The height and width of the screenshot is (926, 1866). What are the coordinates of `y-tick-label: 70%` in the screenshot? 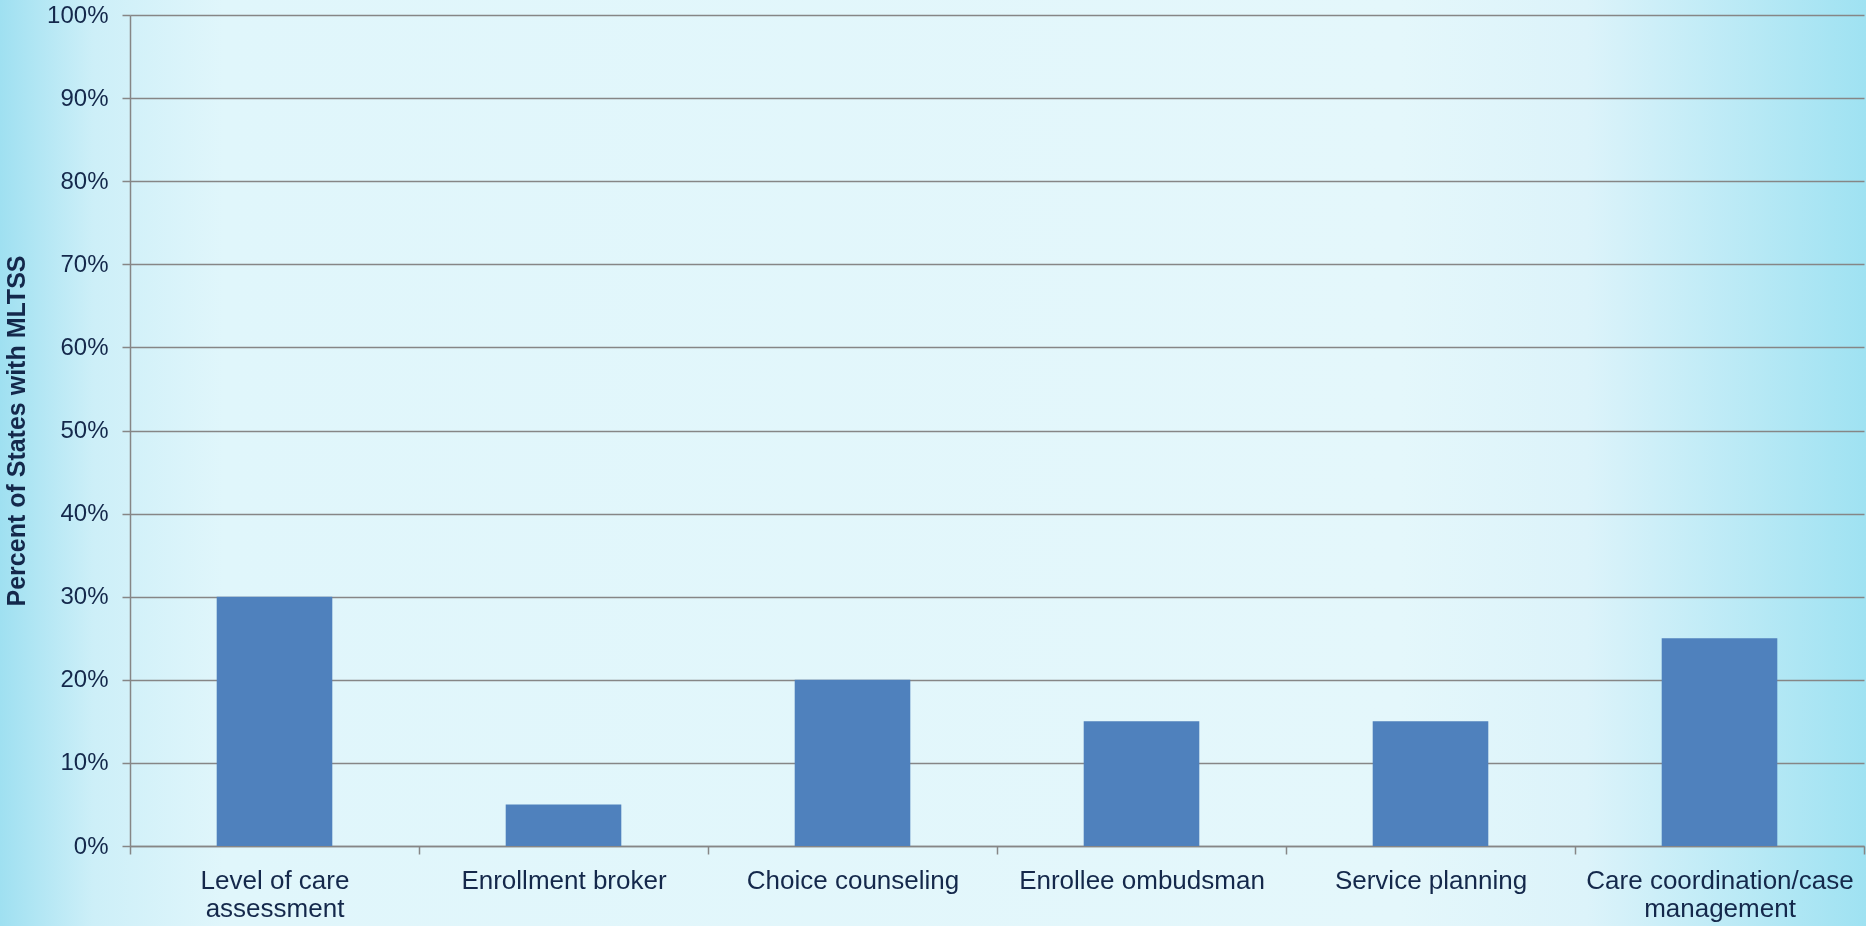 It's located at (84, 263).